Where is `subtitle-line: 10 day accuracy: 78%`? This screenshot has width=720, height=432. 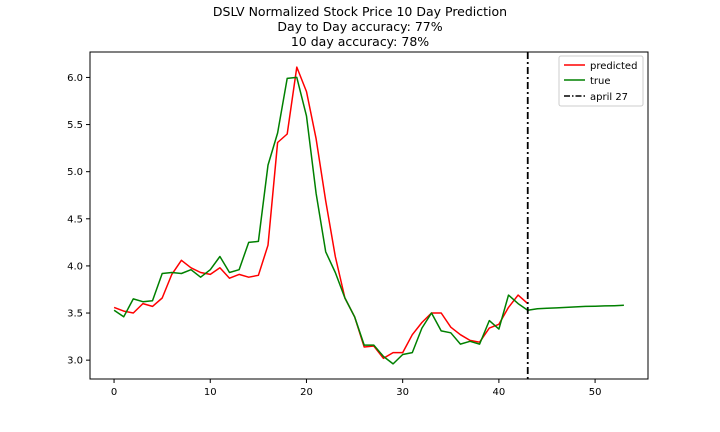 subtitle-line: 10 day accuracy: 78% is located at coordinates (360, 41).